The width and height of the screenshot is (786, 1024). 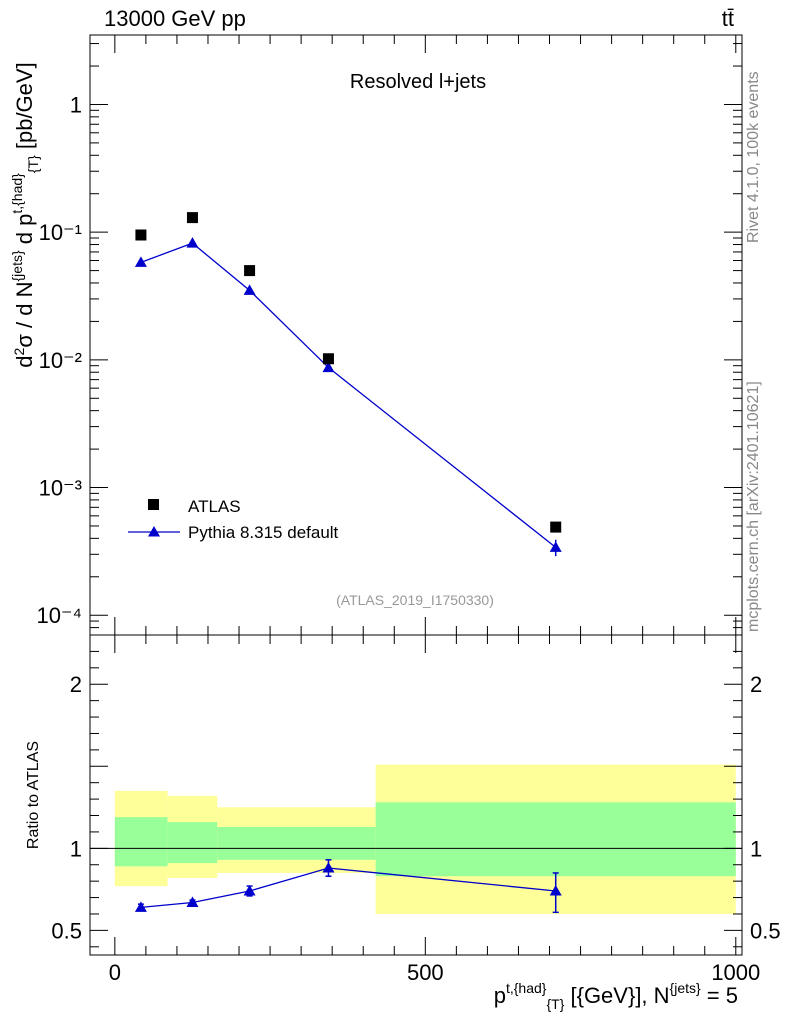 What do you see at coordinates (115, 972) in the screenshot?
I see `x-tick-label: 0` at bounding box center [115, 972].